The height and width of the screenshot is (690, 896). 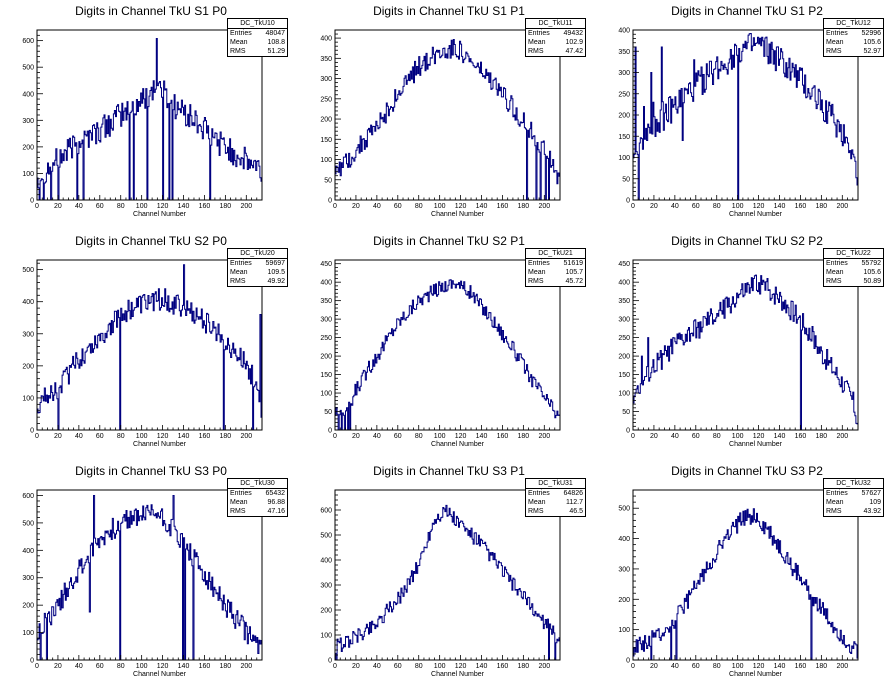 What do you see at coordinates (853, 281) in the screenshot?
I see `stats-row-rms: RMS 50.89` at bounding box center [853, 281].